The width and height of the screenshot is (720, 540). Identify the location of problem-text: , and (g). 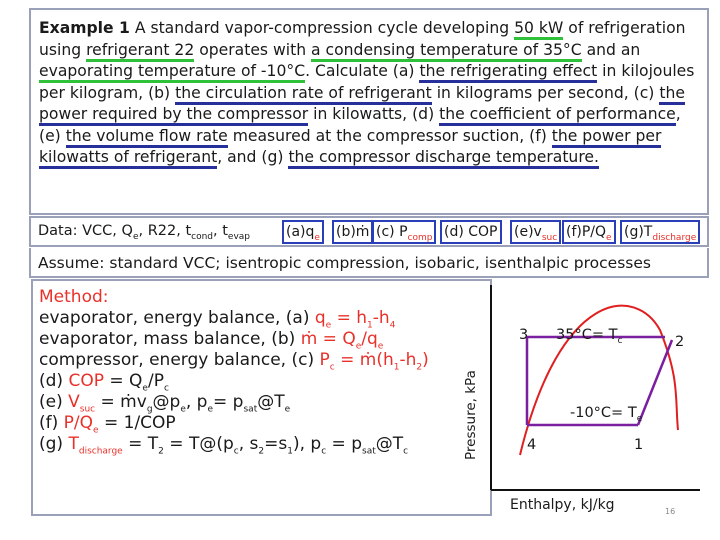
(253, 157).